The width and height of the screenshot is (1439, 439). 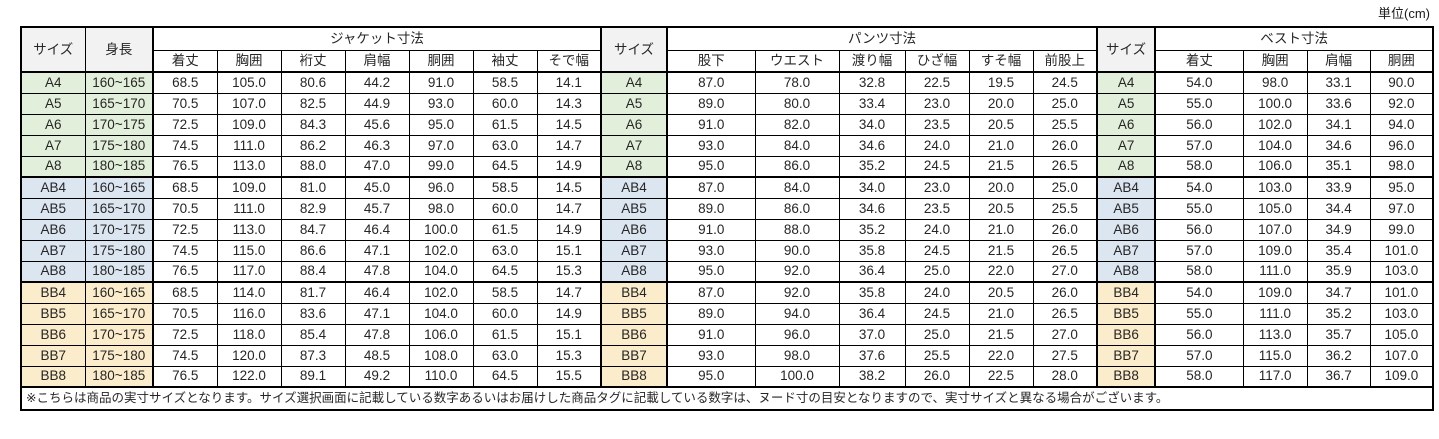 What do you see at coordinates (1199, 187) in the screenshot?
I see `vest-value-cell: 54.0` at bounding box center [1199, 187].